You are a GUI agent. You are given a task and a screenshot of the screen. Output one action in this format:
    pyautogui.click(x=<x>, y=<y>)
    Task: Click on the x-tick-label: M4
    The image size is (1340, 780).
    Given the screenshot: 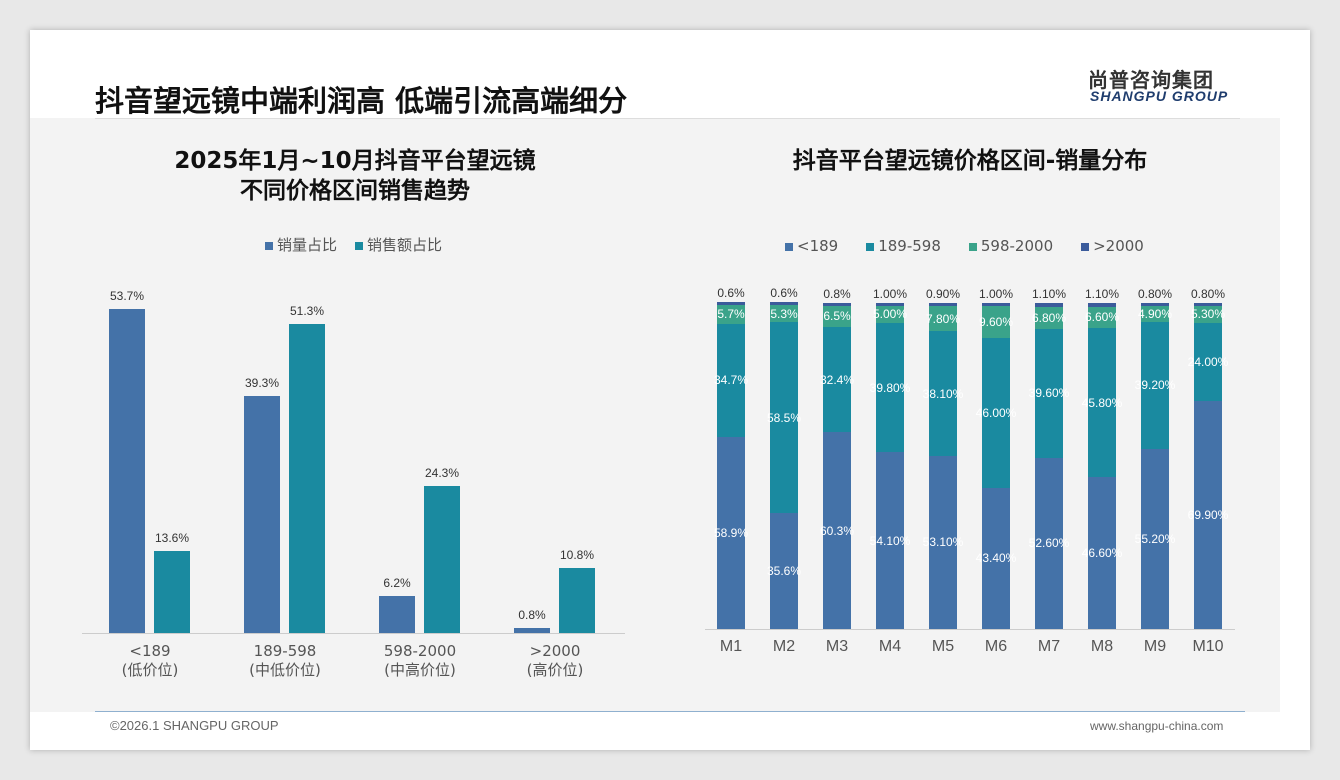 What is the action you would take?
    pyautogui.click(x=890, y=646)
    